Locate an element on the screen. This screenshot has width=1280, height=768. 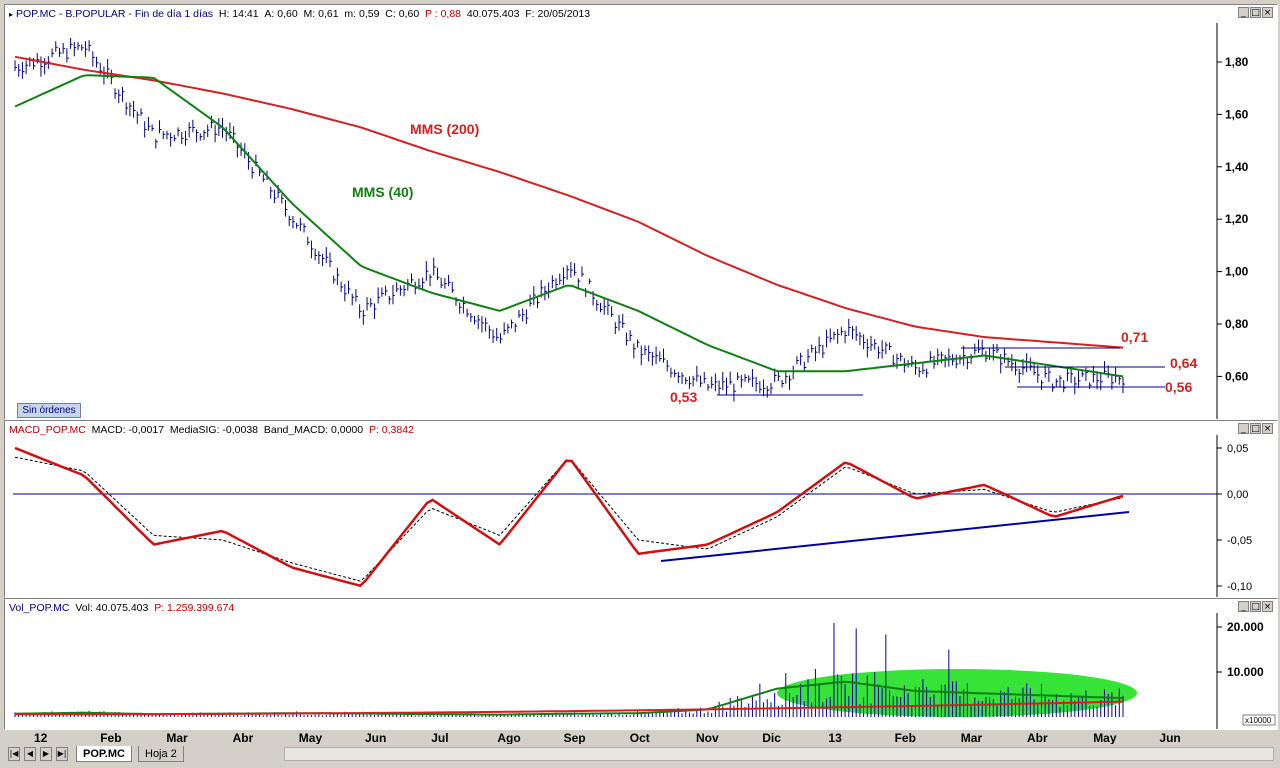
h-value: 14:41 is located at coordinates (245, 14).